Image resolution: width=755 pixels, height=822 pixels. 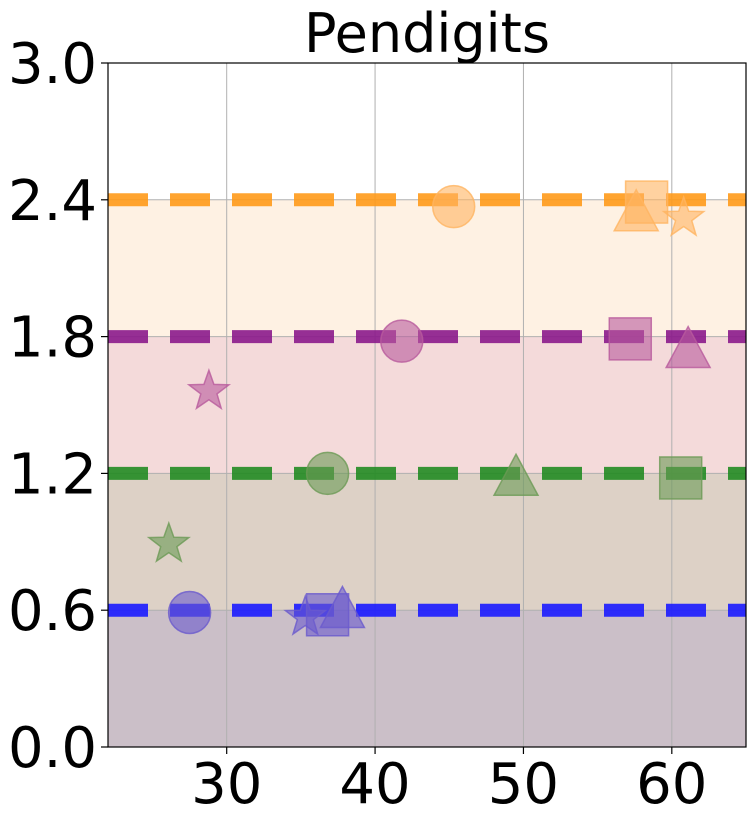 What do you see at coordinates (52, 64) in the screenshot?
I see `y-tick-label-5: 3.0` at bounding box center [52, 64].